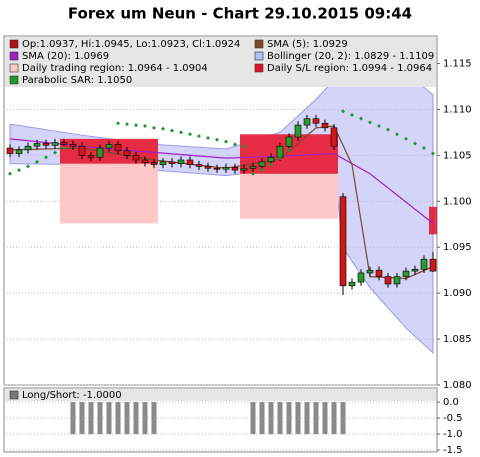  Describe the element at coordinates (72, 395) in the screenshot. I see `legend-label: Long/Short: -1.0000` at that location.